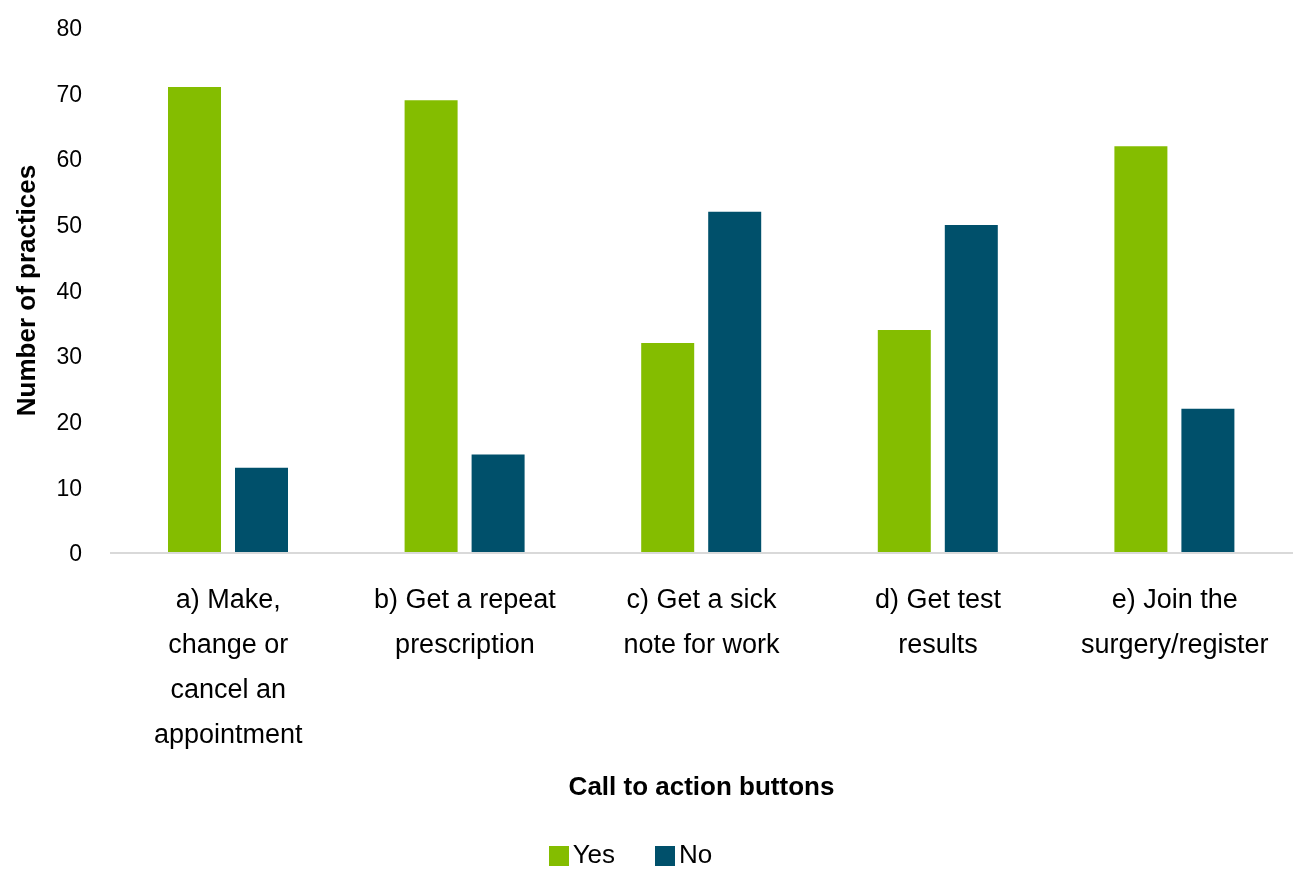 The height and width of the screenshot is (878, 1301). Describe the element at coordinates (69, 487) in the screenshot. I see `y-tick-label: 10` at that location.